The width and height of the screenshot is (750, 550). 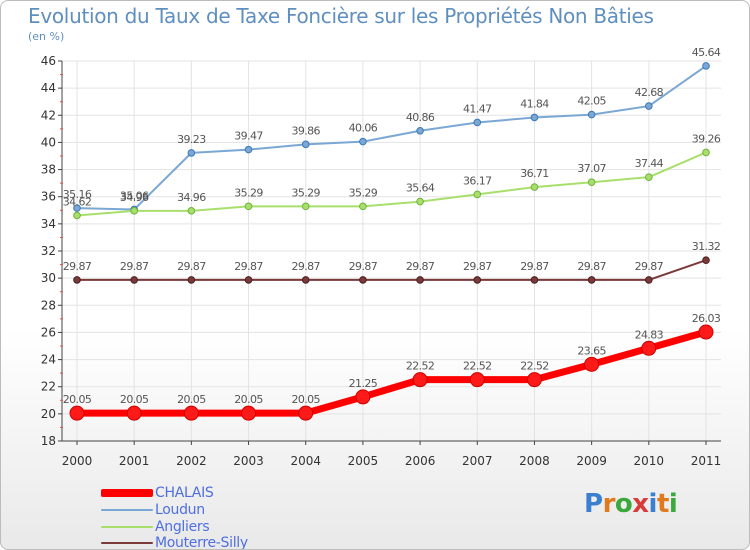 I want to click on y-tick-label: 38, so click(x=48, y=170).